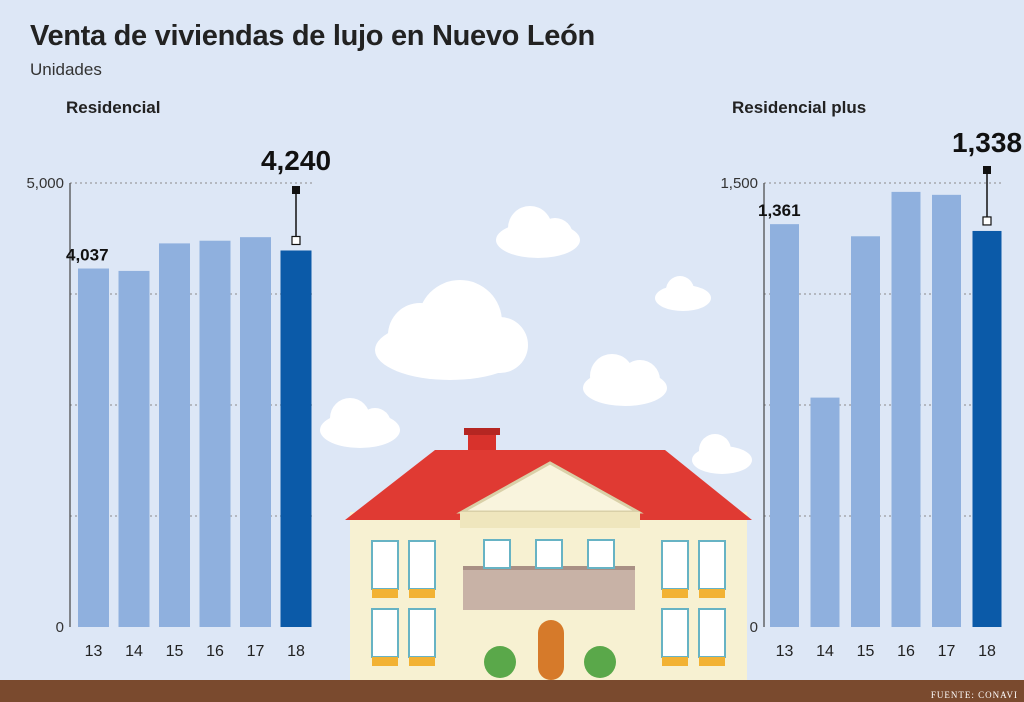 Image resolution: width=1024 pixels, height=702 pixels. What do you see at coordinates (113, 107) in the screenshot?
I see `panel-title-residencial: Residencial` at bounding box center [113, 107].